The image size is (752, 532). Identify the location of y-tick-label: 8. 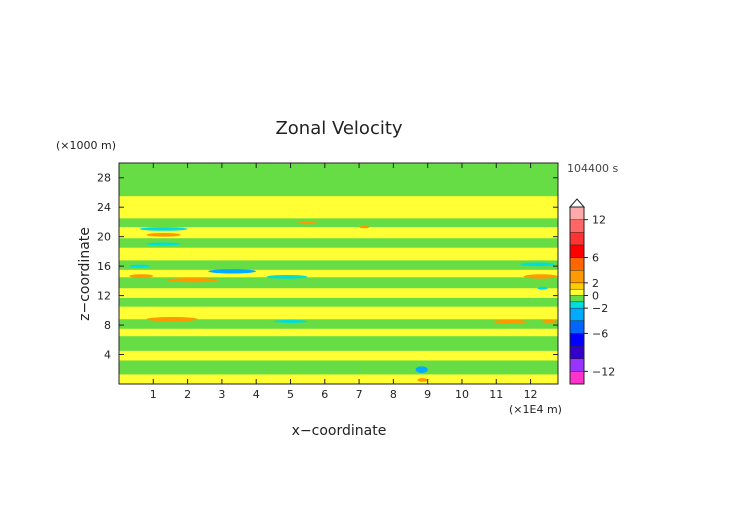
(107, 325).